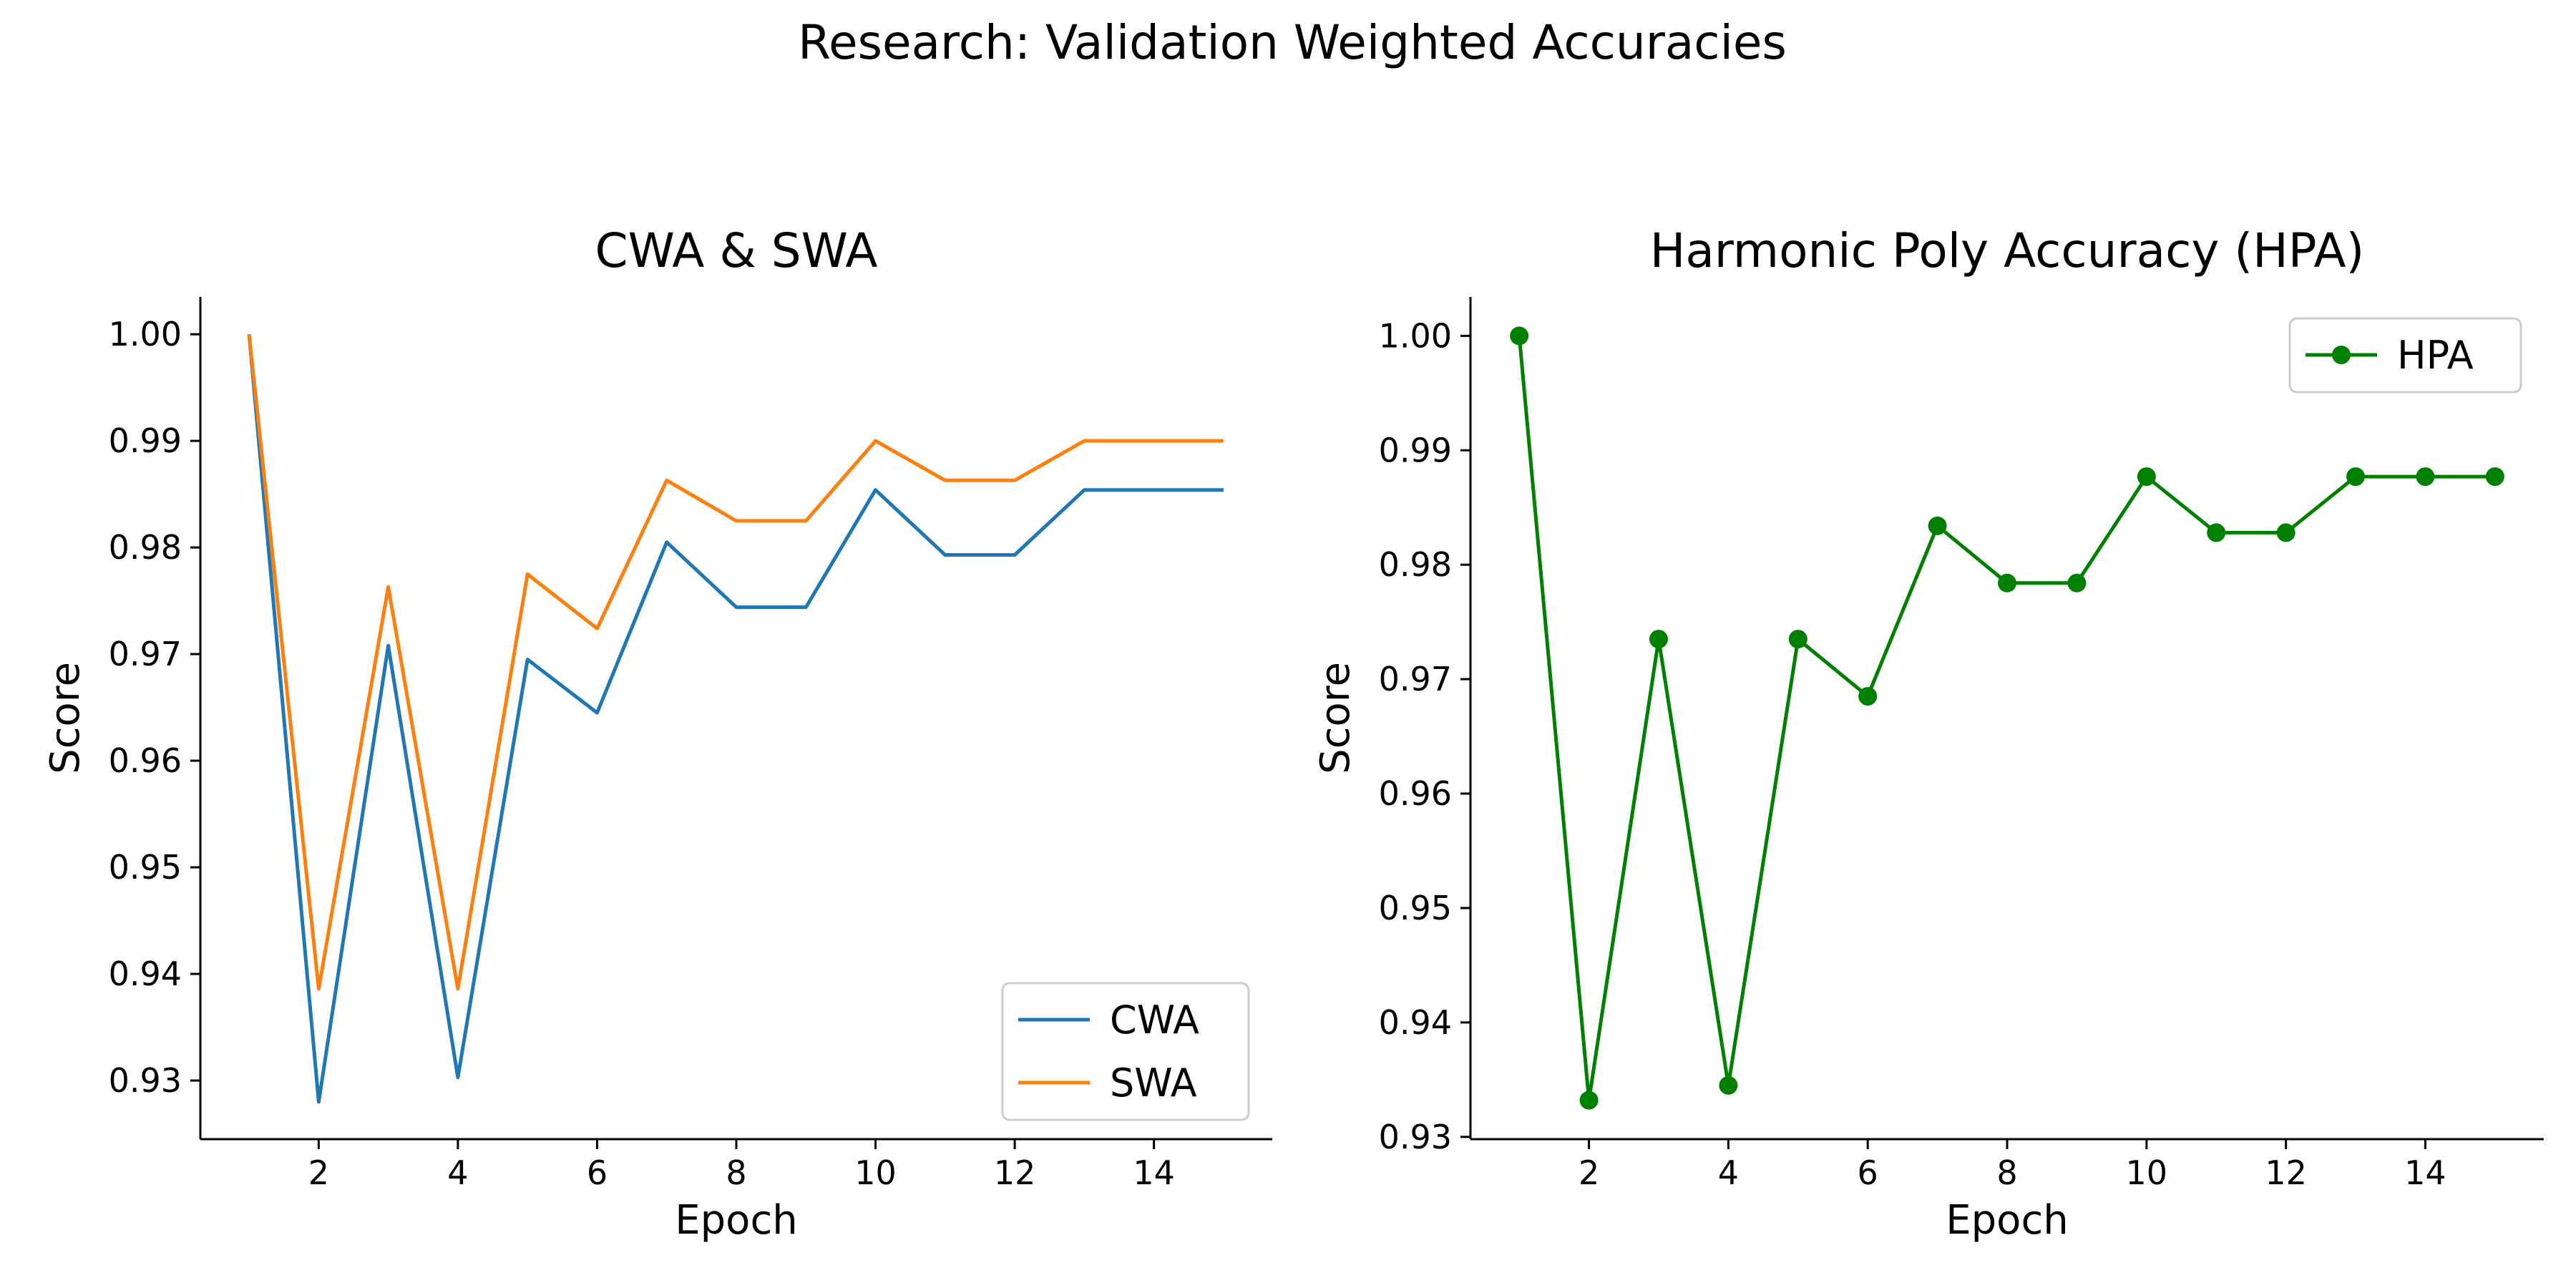 The image size is (2576, 1288). I want to click on legend-label-cwa: CWA, so click(1154, 1020).